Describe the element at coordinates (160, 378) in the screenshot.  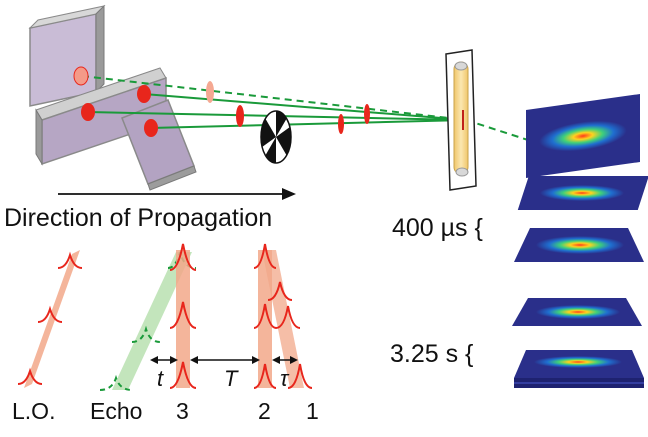
I see `delay-t-label: t` at that location.